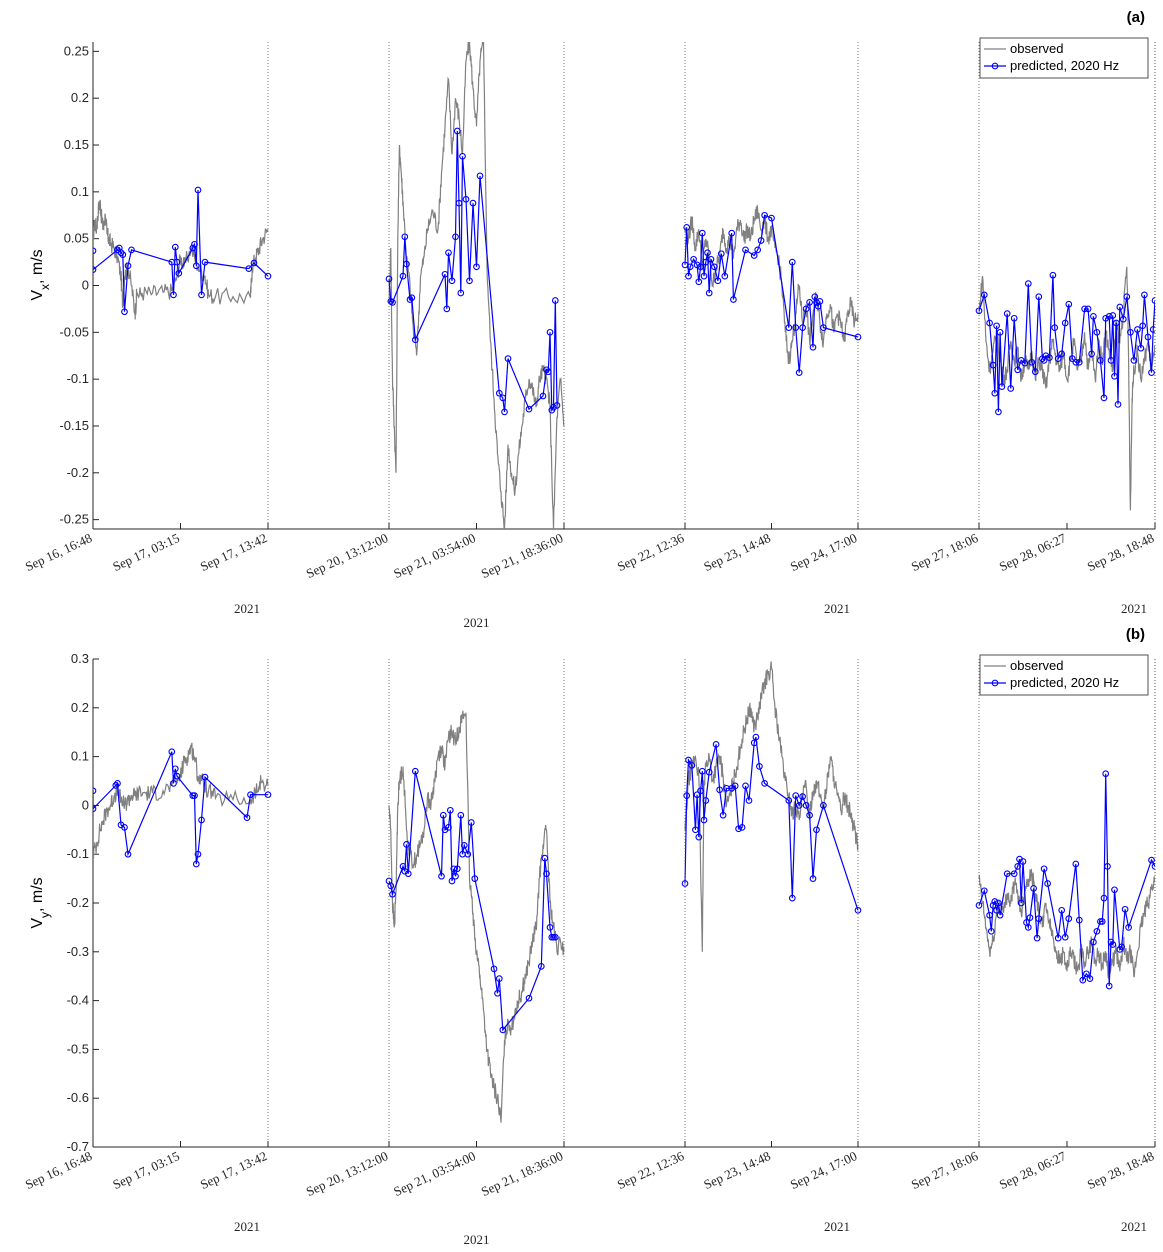  What do you see at coordinates (76, 144) in the screenshot?
I see `y-tick-label: 0.15` at bounding box center [76, 144].